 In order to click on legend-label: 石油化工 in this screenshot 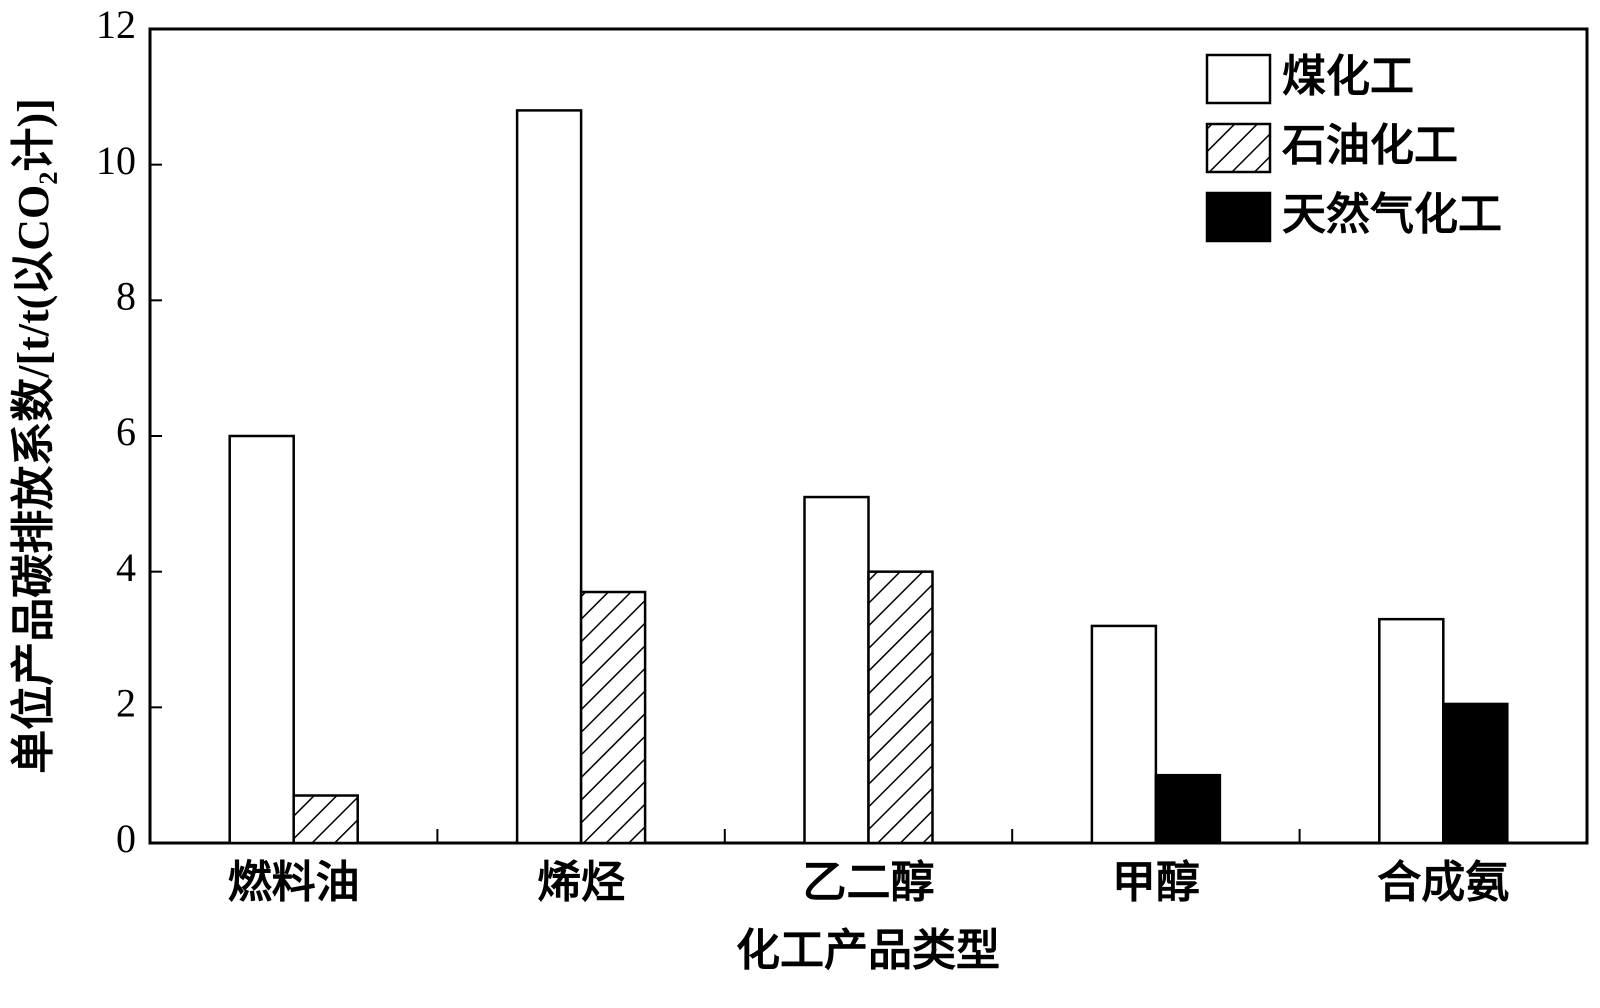, I will do `click(1370, 145)`.